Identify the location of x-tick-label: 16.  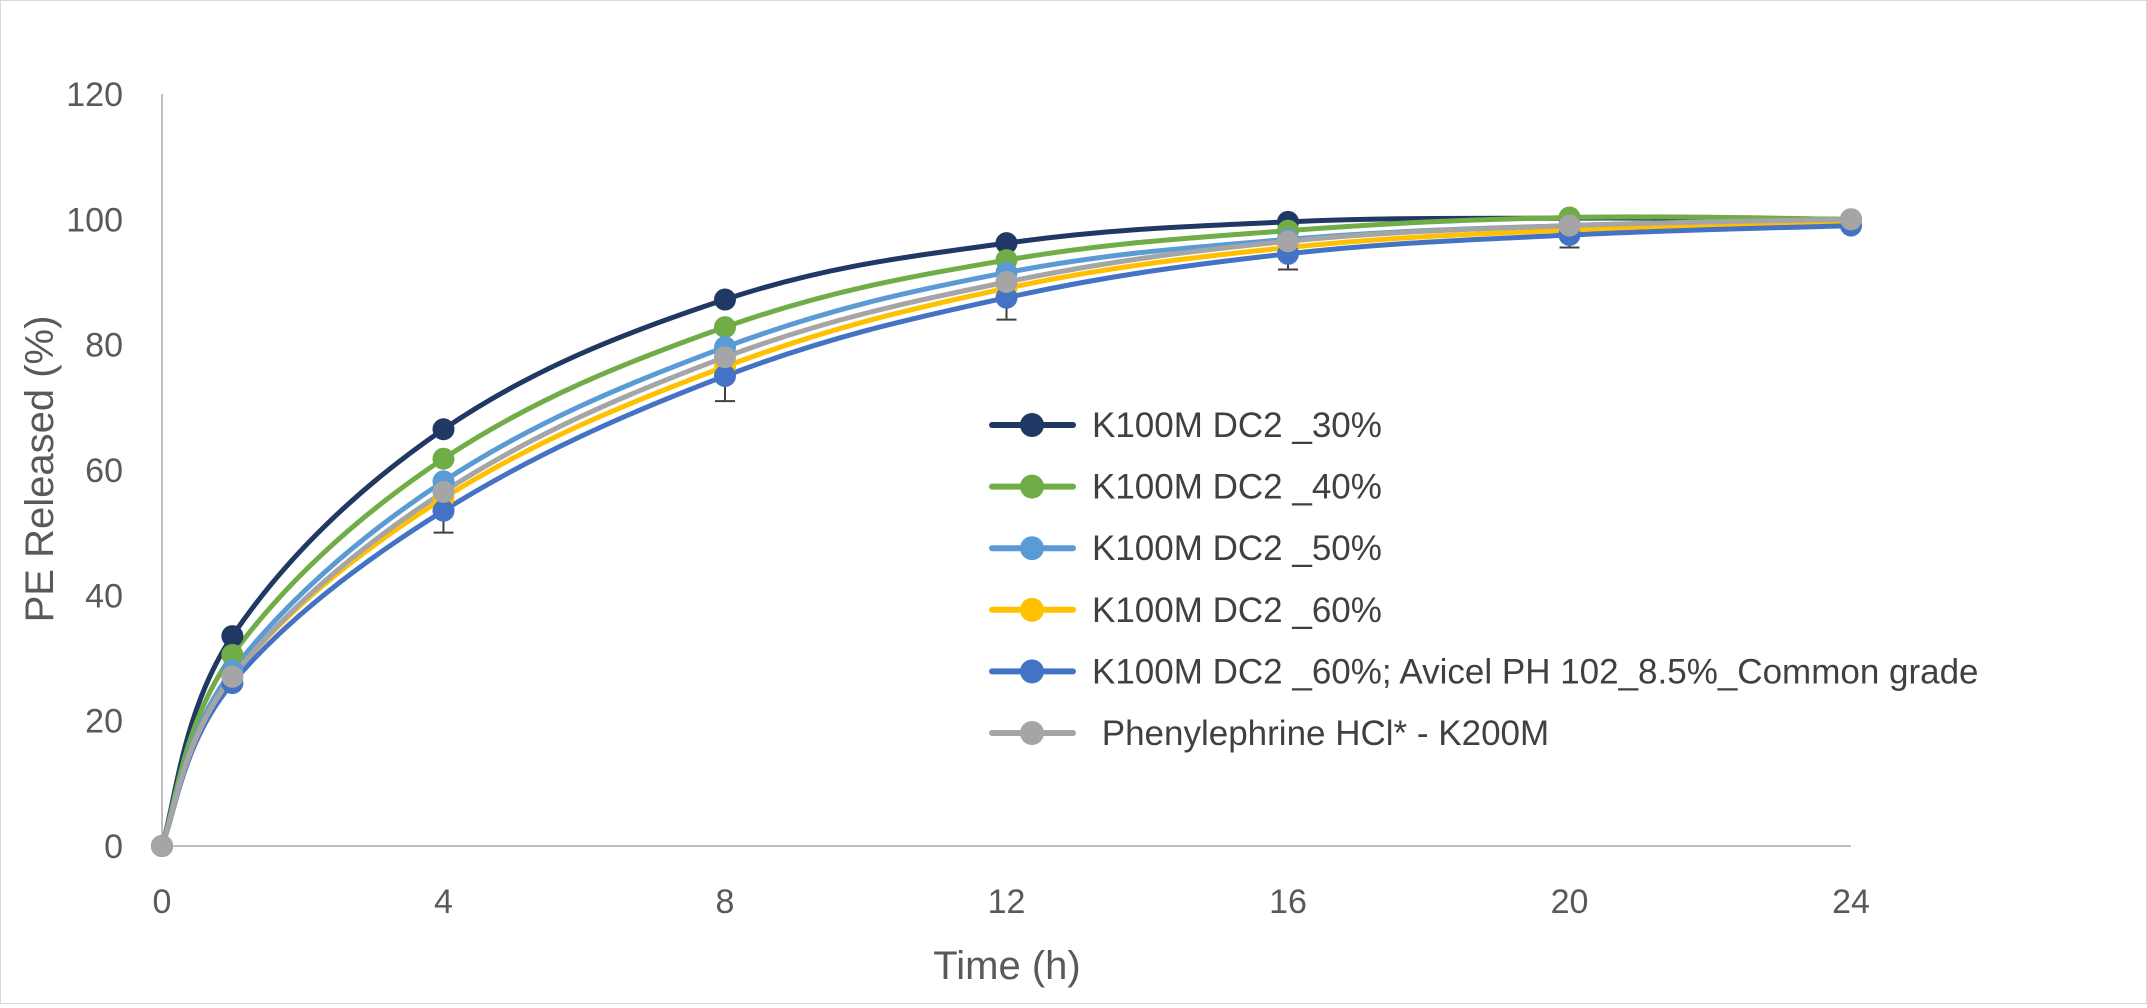
(1288, 902).